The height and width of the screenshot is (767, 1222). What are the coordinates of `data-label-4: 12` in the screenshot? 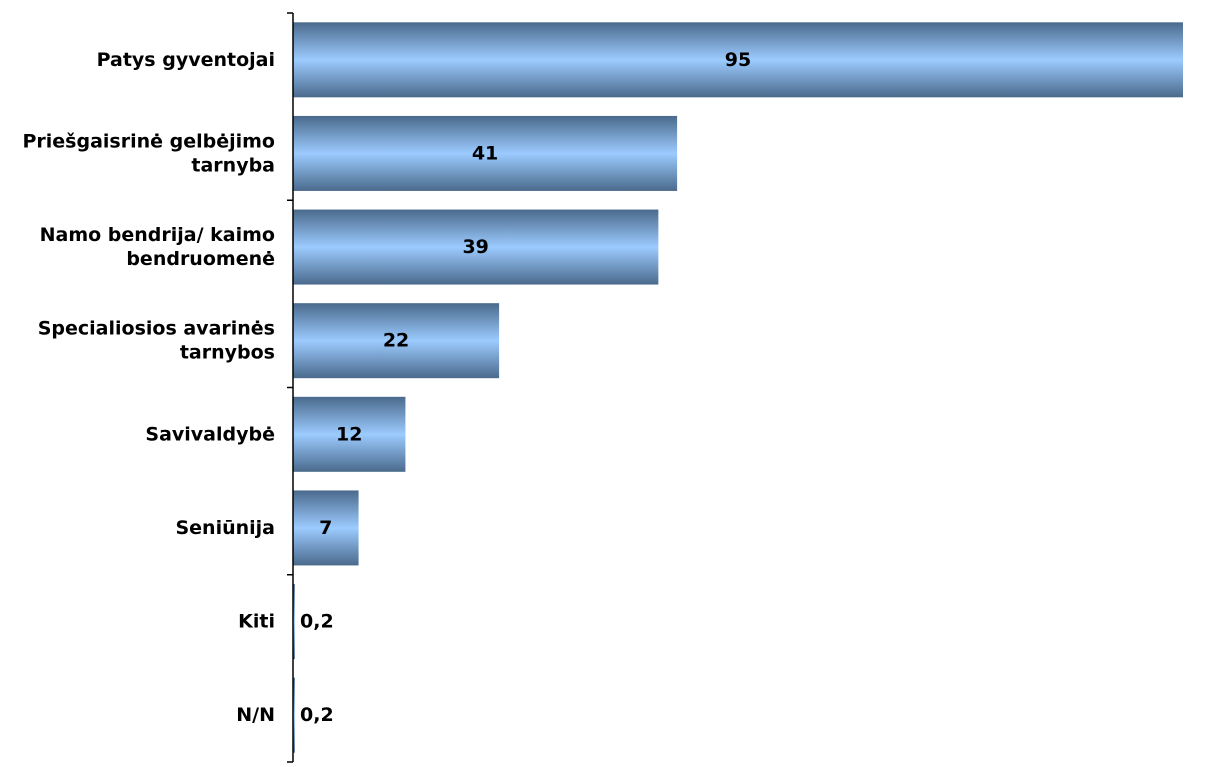 It's located at (349, 434).